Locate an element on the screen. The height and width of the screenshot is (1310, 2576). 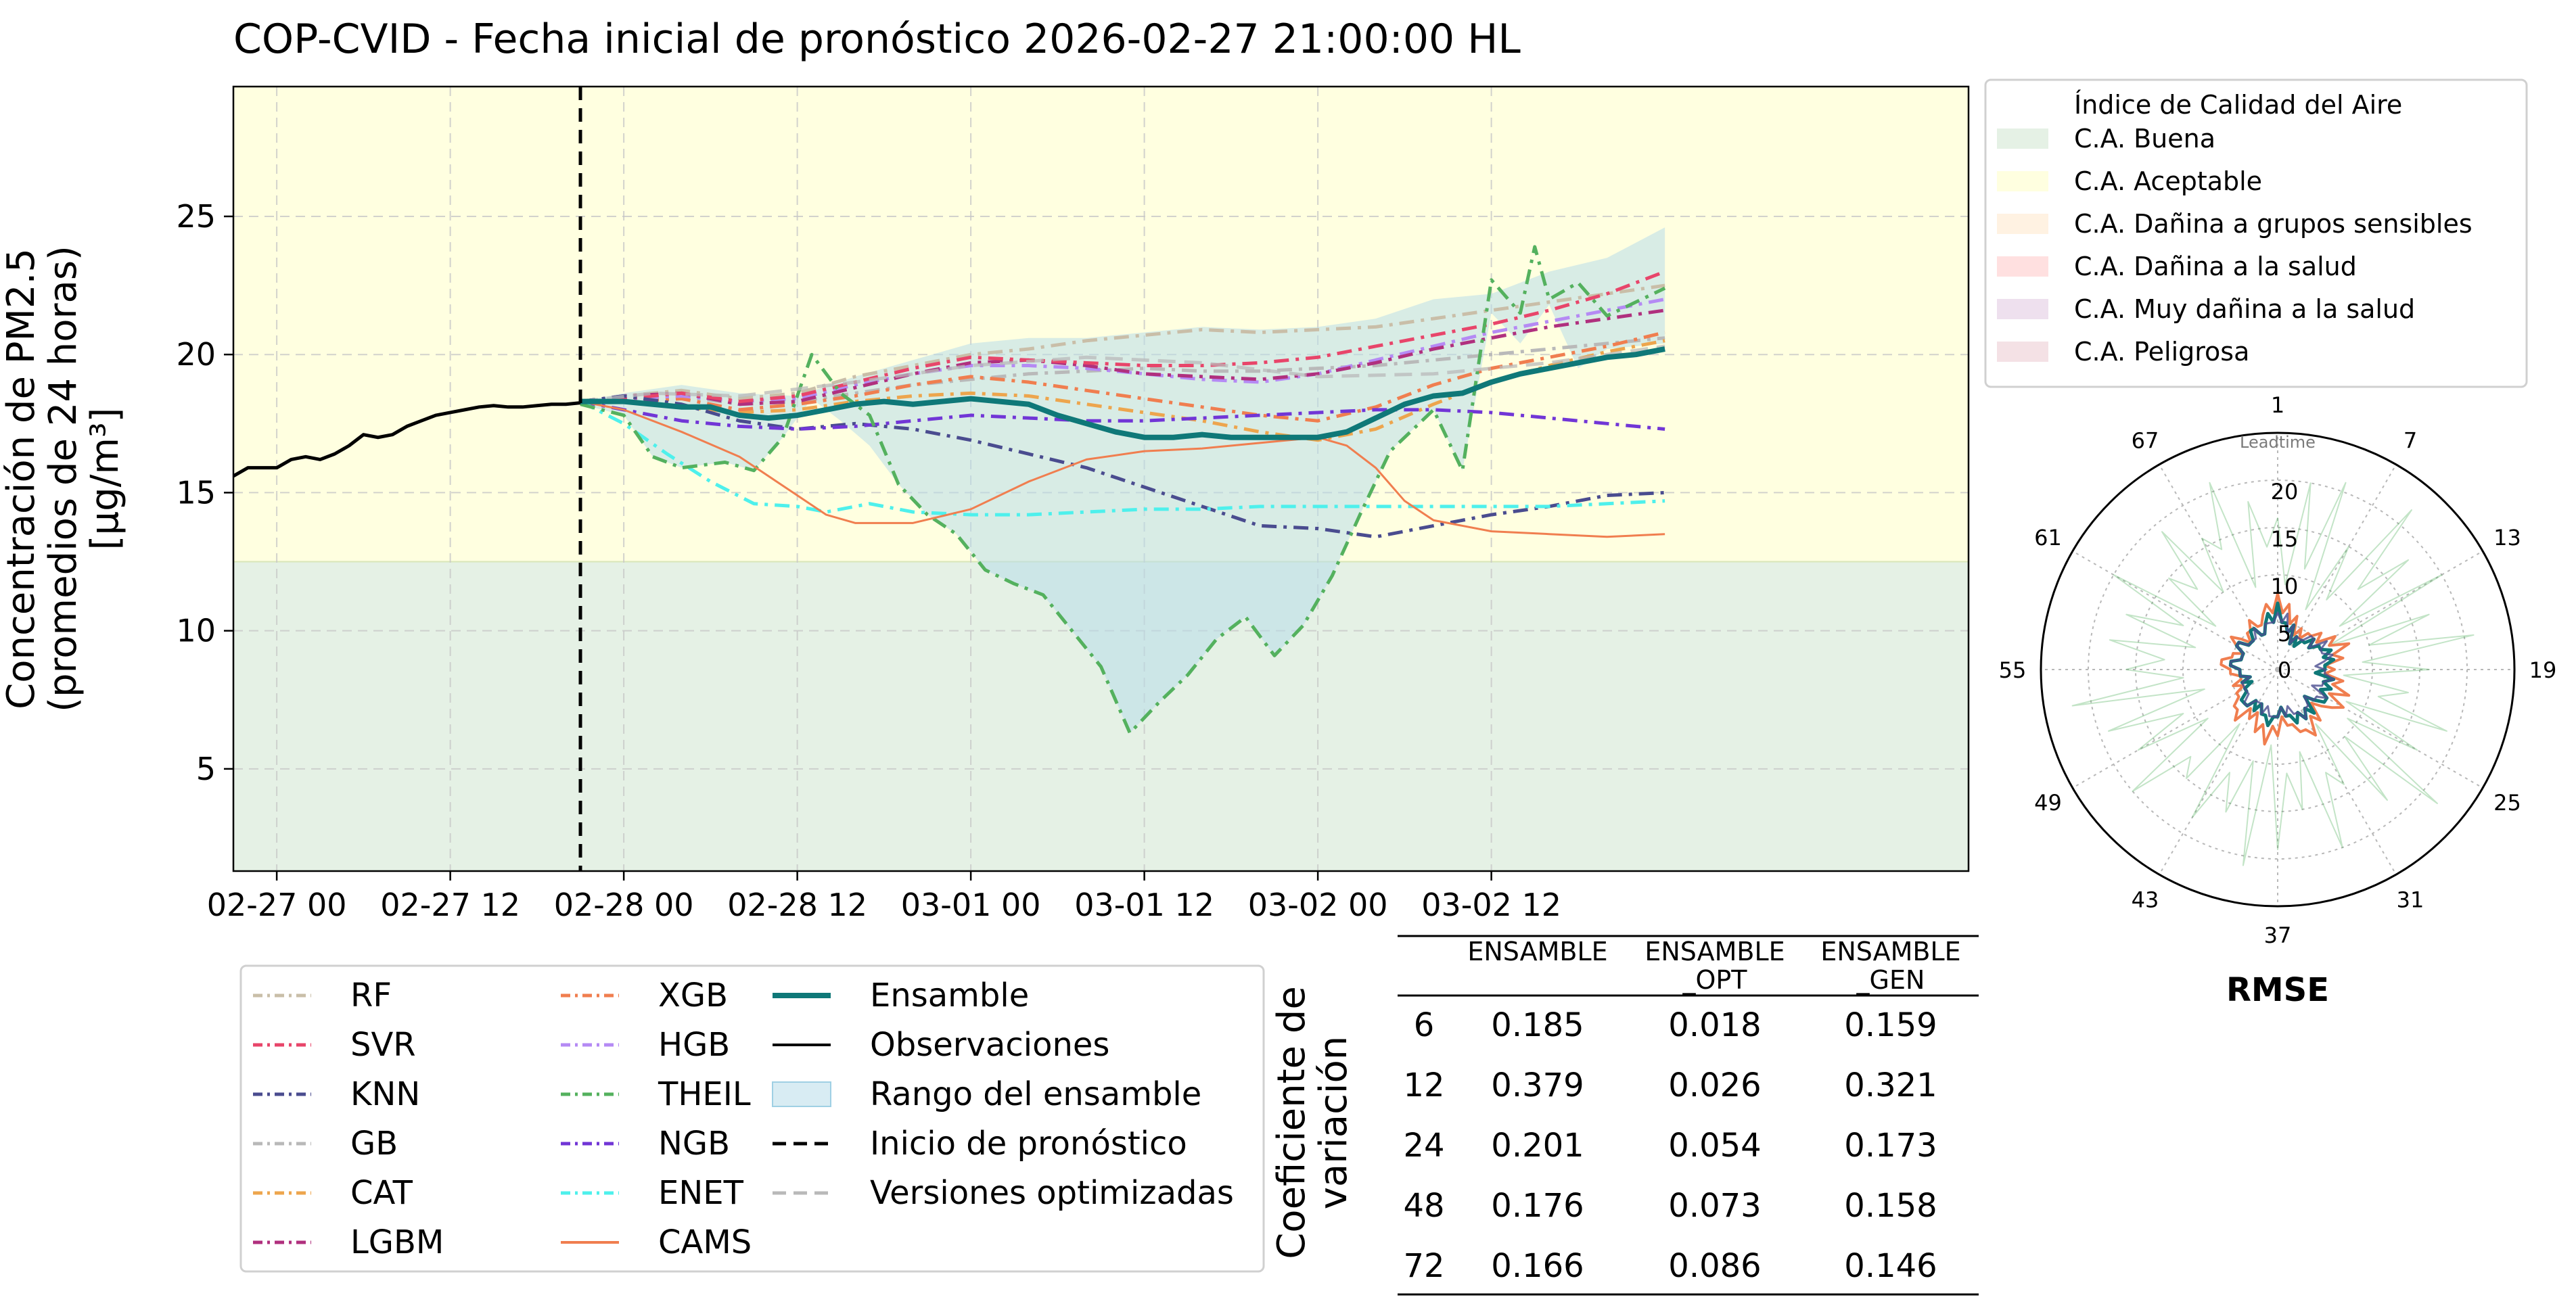
model-legend-label: Rango del ensamble is located at coordinates (1035, 1094).